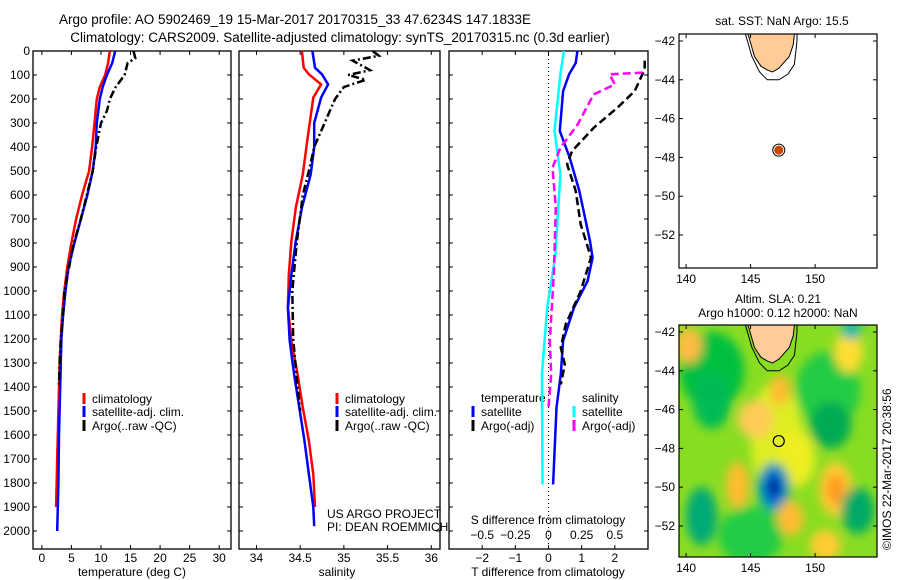 Image resolution: width=900 pixels, height=580 pixels. I want to click on x-tick-label: 15, so click(131, 558).